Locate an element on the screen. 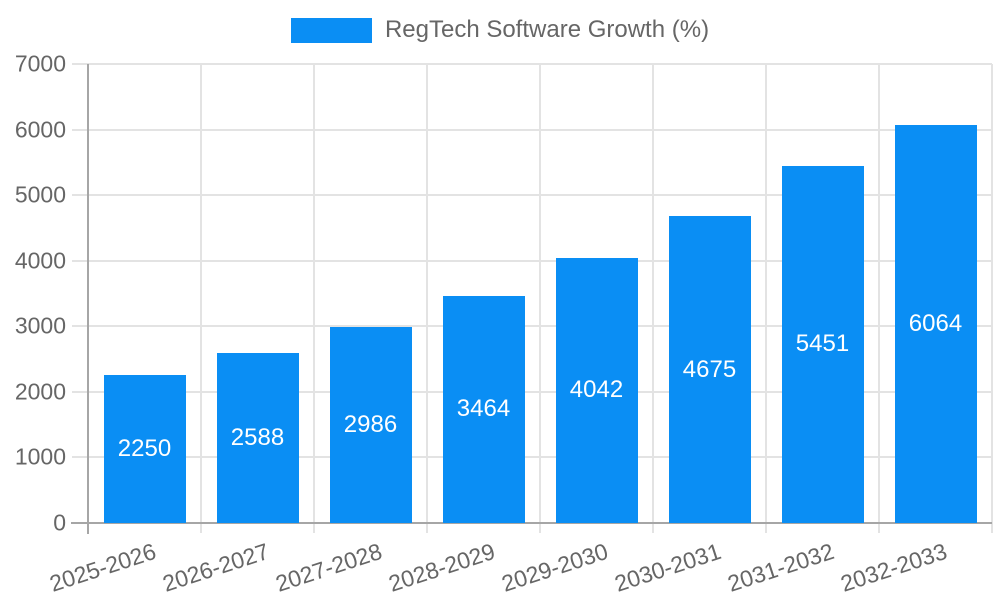  x-axis-tick-label: 2028-2029 is located at coordinates (441, 567).